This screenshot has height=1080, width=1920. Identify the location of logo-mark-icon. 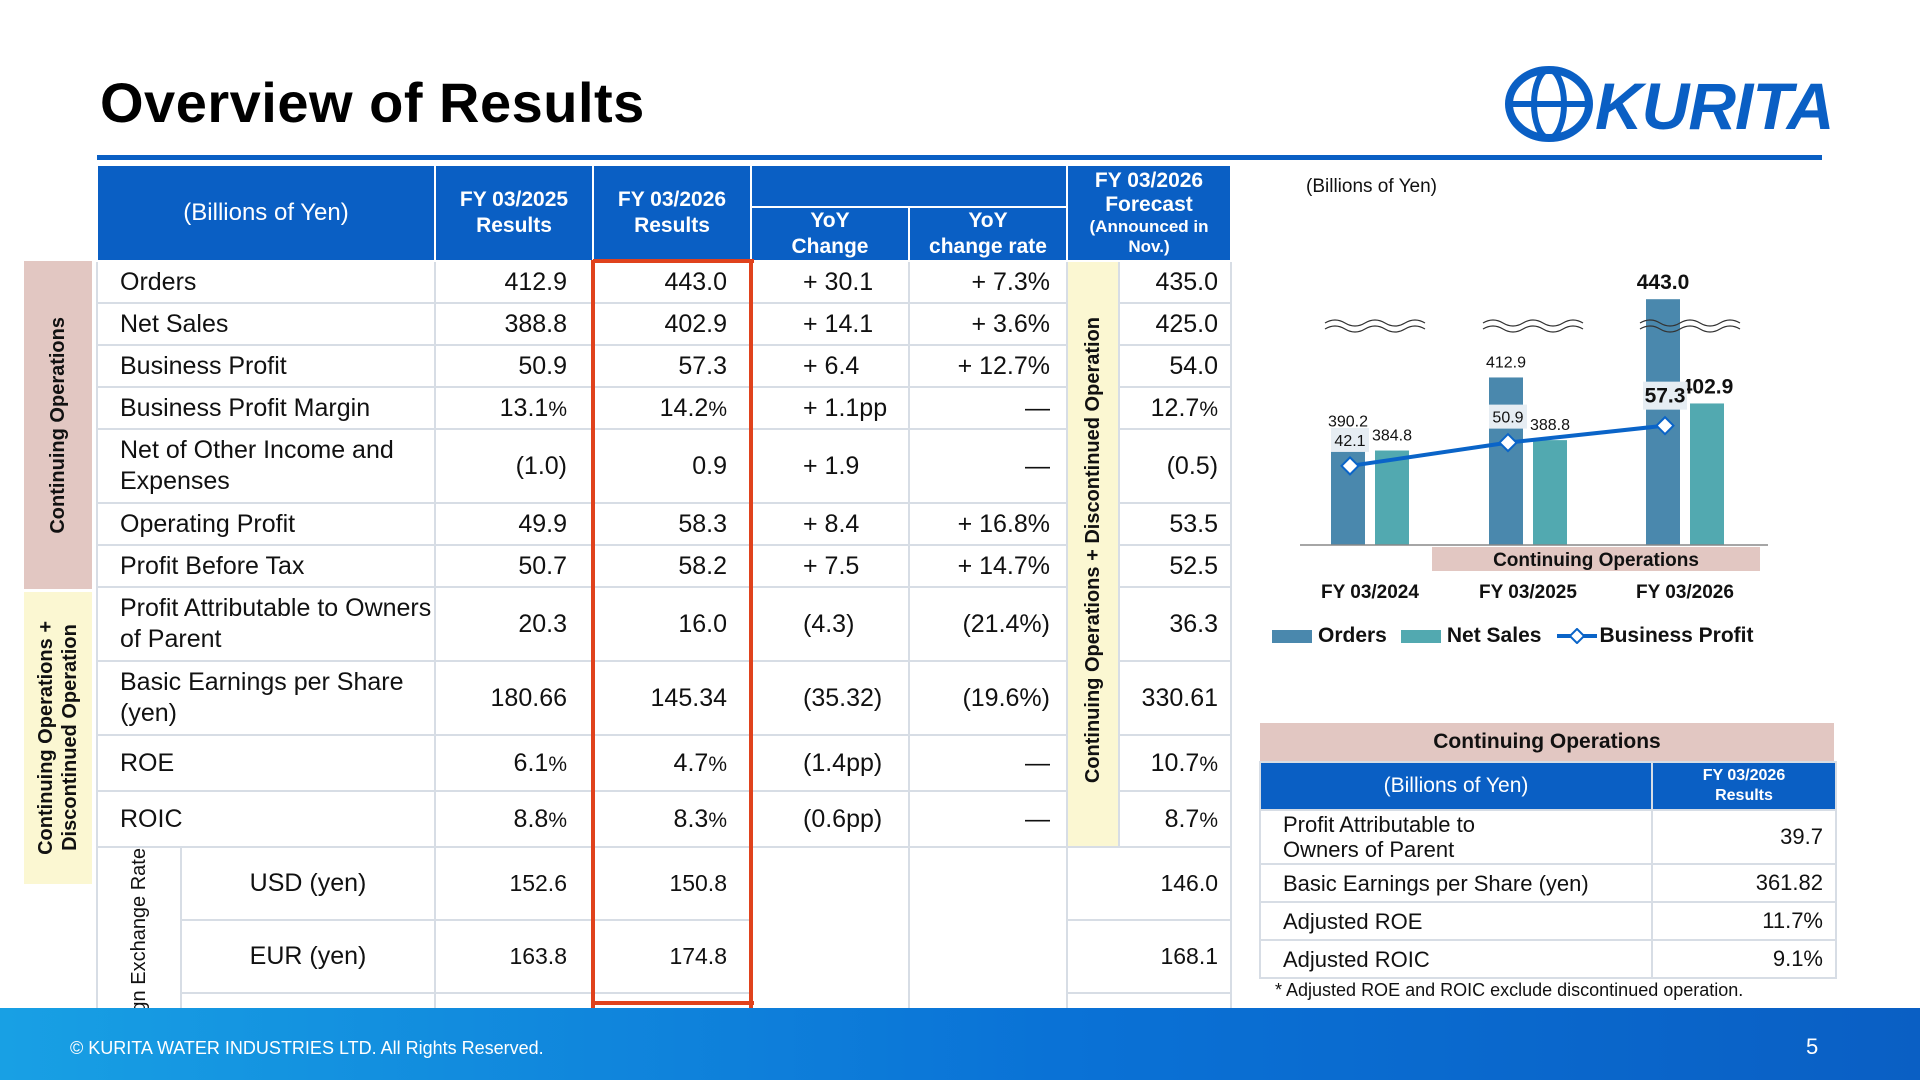
(1549, 104).